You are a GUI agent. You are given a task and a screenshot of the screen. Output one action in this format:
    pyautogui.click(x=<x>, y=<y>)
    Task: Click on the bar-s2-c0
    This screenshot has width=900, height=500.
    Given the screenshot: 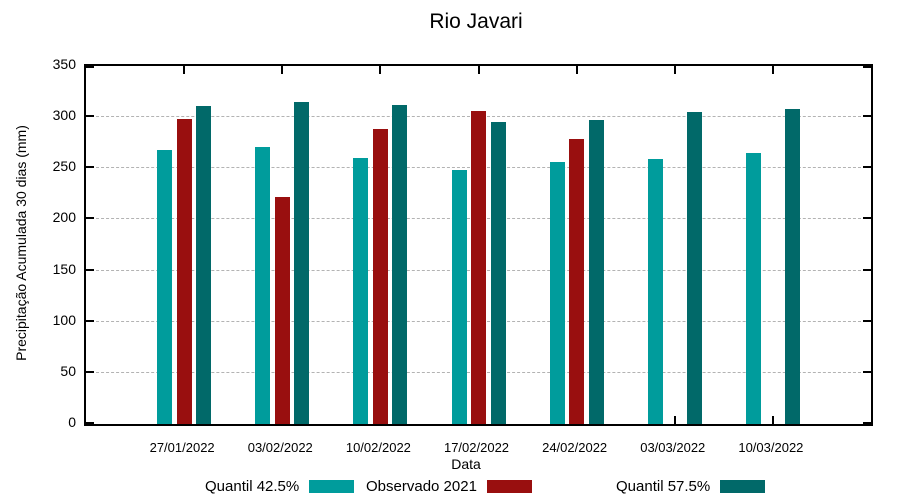 What is the action you would take?
    pyautogui.click(x=204, y=264)
    